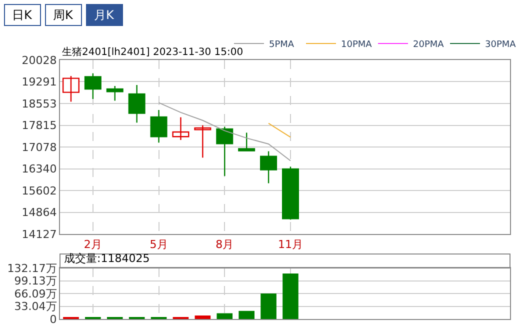 This screenshot has width=517, height=325. Describe the element at coordinates (93, 245) in the screenshot. I see `x-tick-label: 2月` at that location.